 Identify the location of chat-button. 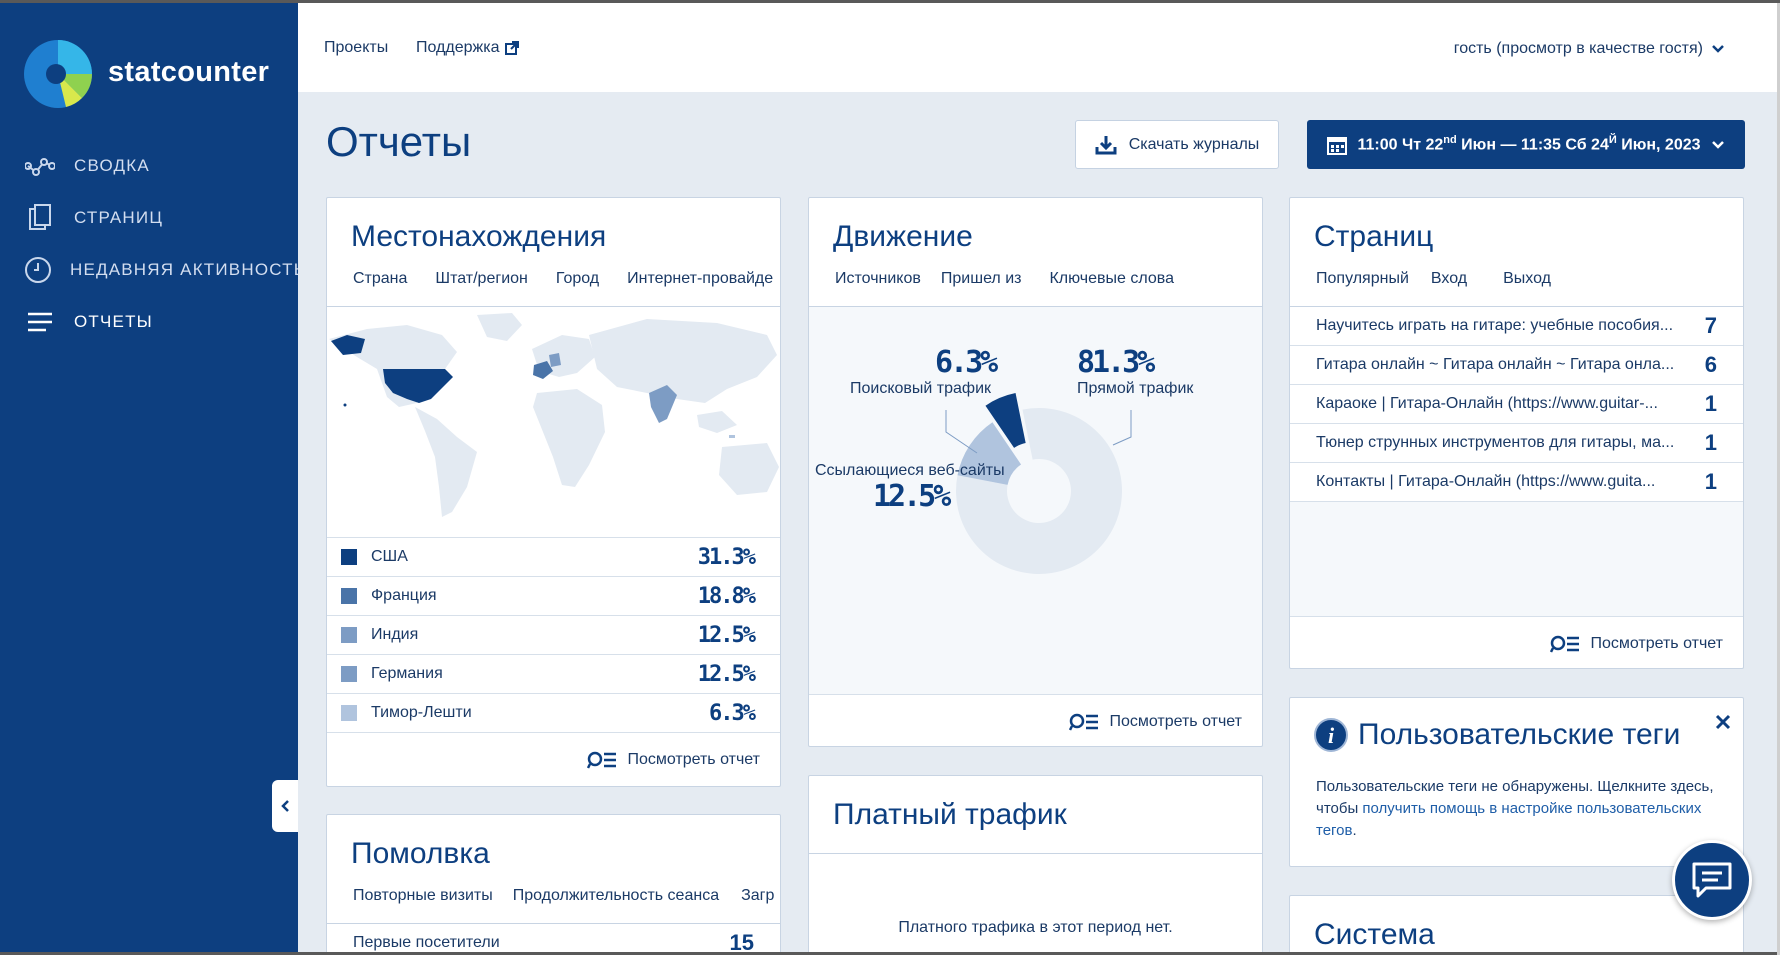
(1712, 880).